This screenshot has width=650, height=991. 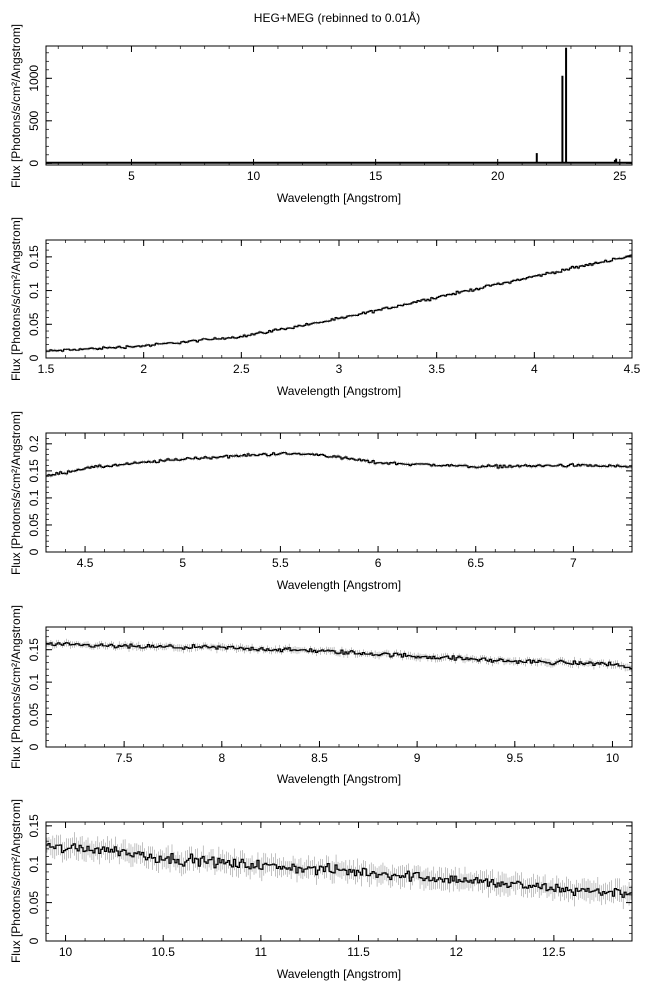 I want to click on panel-3-xtick-label: 6.5, so click(x=475, y=563).